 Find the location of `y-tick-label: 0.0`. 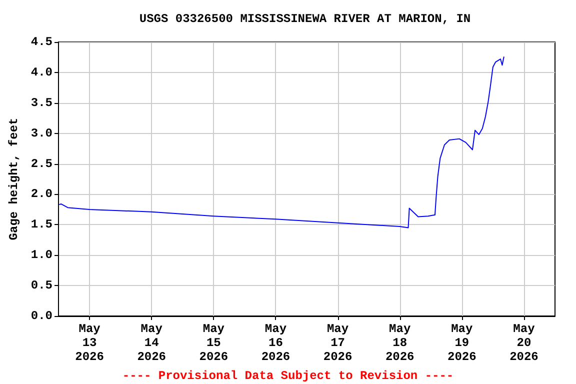

y-tick-label: 0.0 is located at coordinates (41, 316).